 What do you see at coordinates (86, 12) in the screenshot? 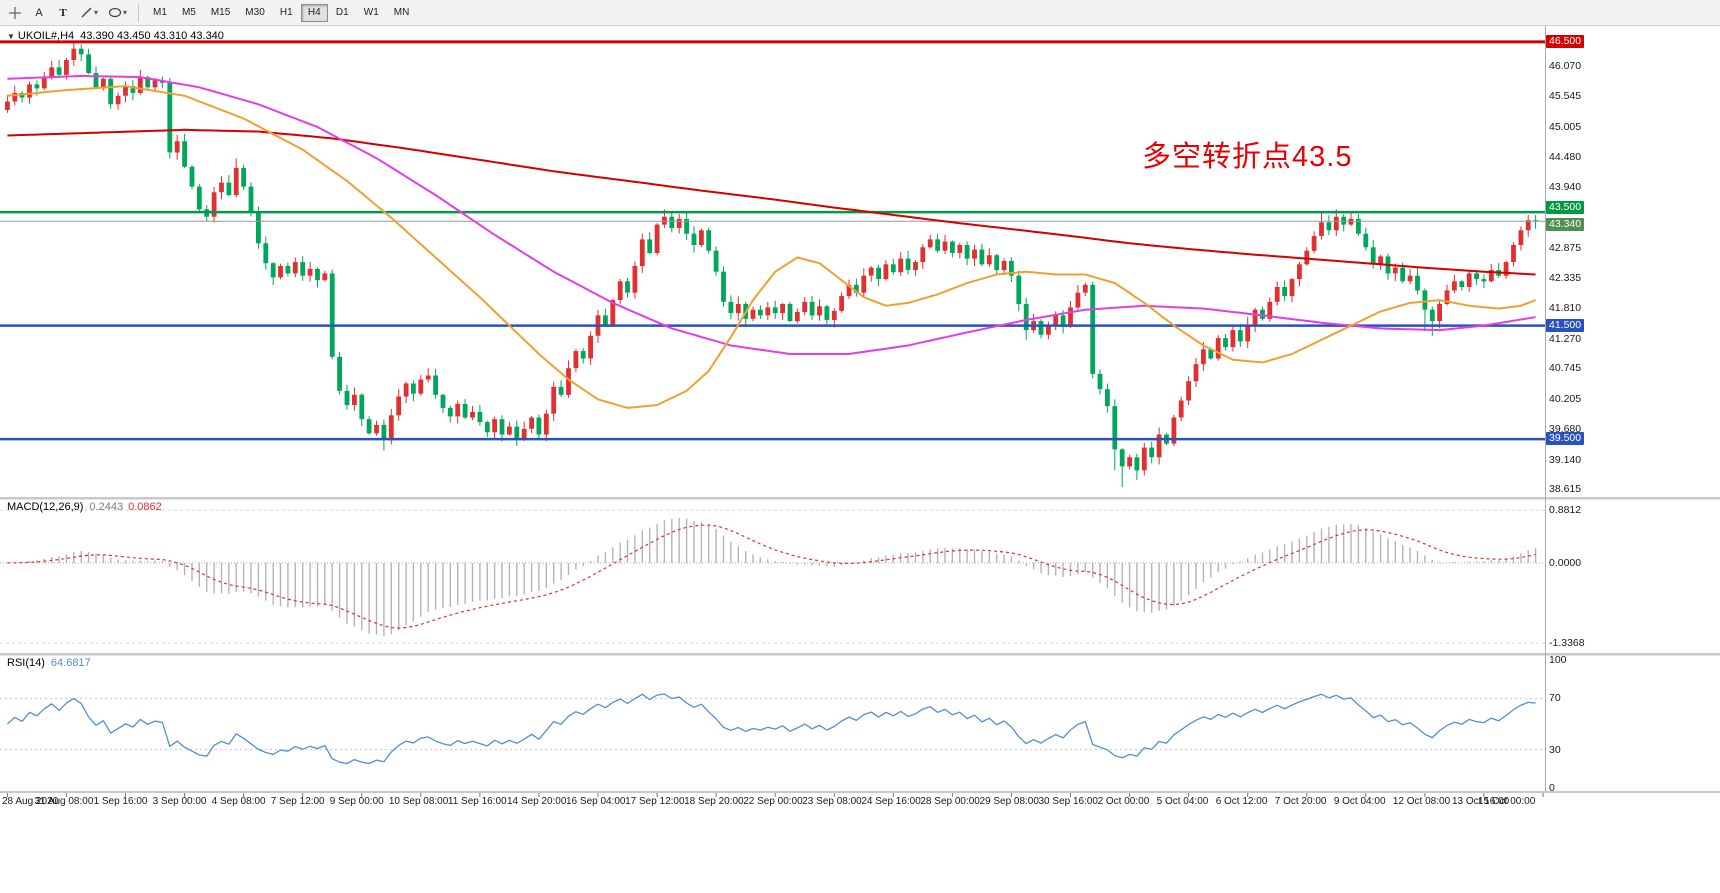
I see `trendline-icon` at bounding box center [86, 12].